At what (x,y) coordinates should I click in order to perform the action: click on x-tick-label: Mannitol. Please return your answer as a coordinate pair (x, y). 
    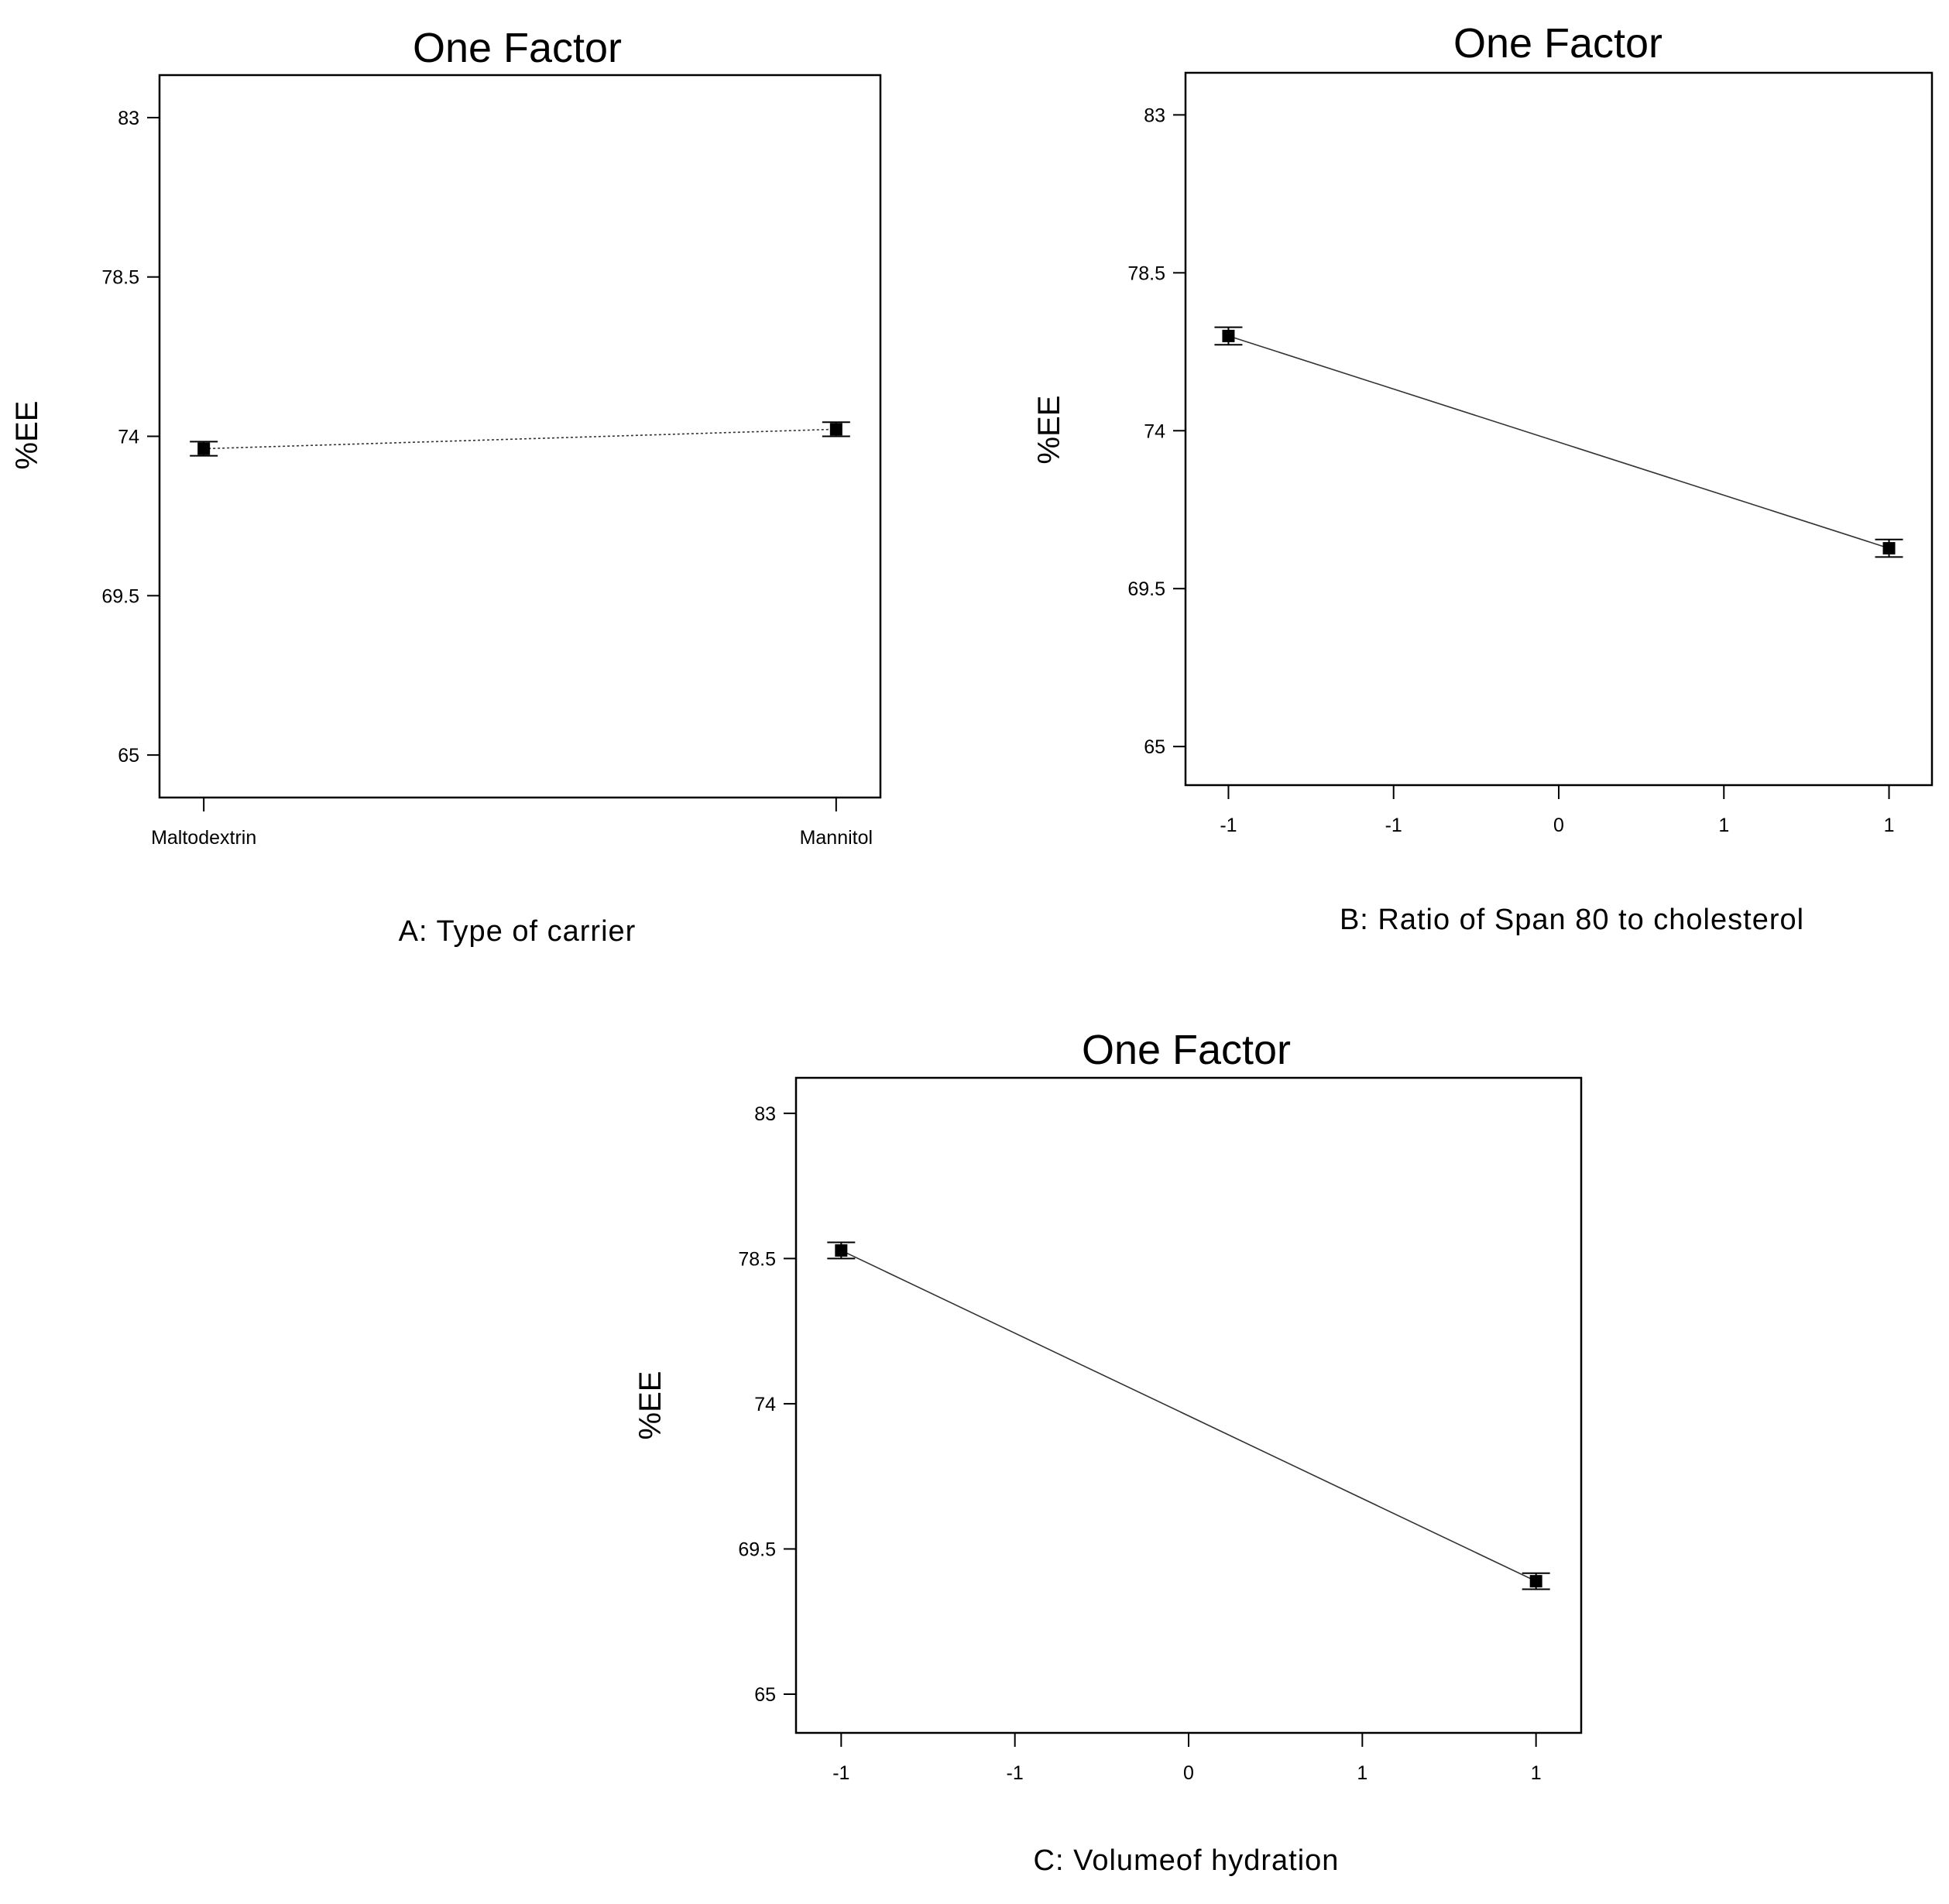
    Looking at the image, I should click on (837, 838).